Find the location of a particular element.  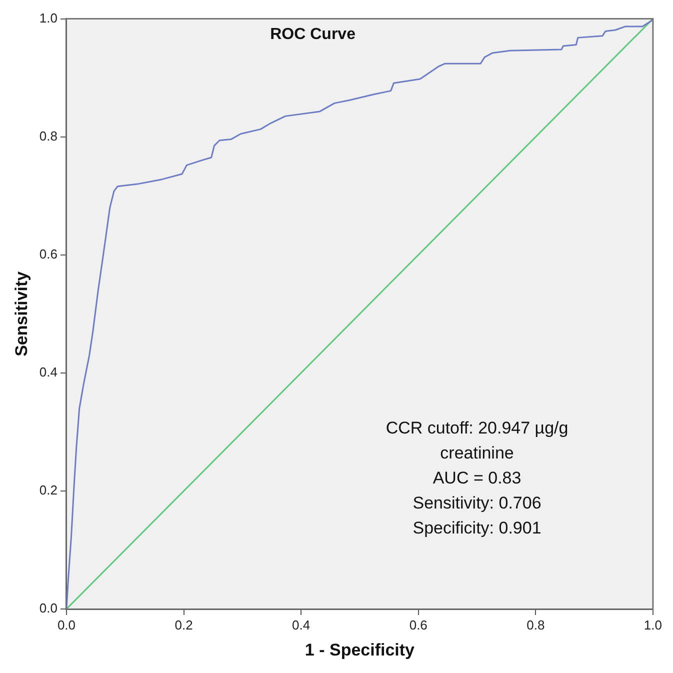

annotation: Specificity: 0.901 is located at coordinates (477, 528).